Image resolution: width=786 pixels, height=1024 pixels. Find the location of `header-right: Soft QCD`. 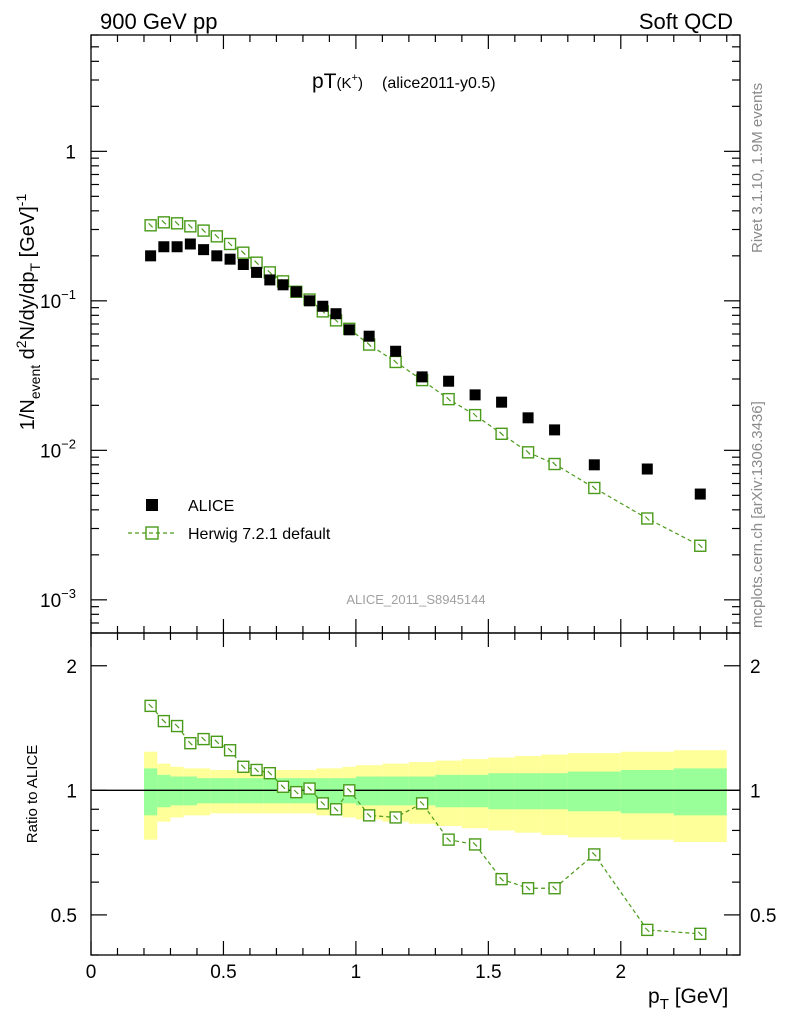

header-right: Soft QCD is located at coordinates (686, 21).